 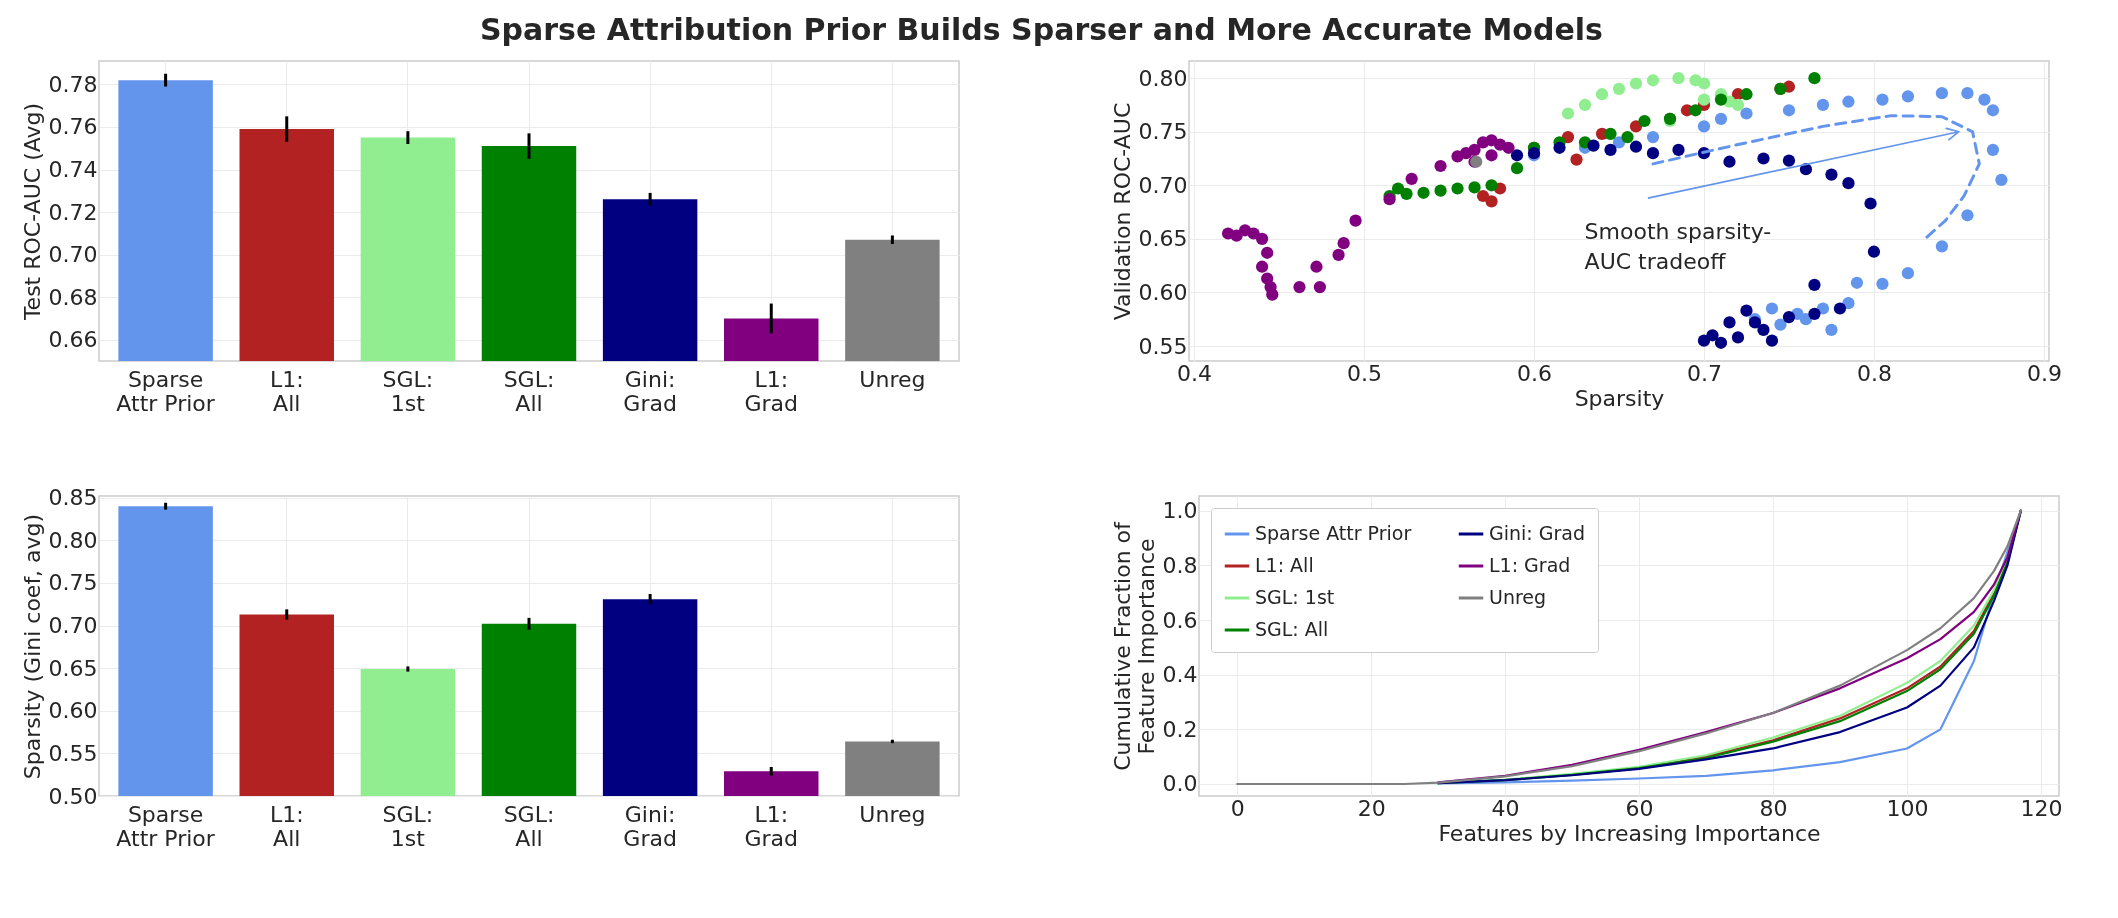 I want to click on y-axis-title: Sparsity (Gini coef, avg), so click(x=32, y=646).